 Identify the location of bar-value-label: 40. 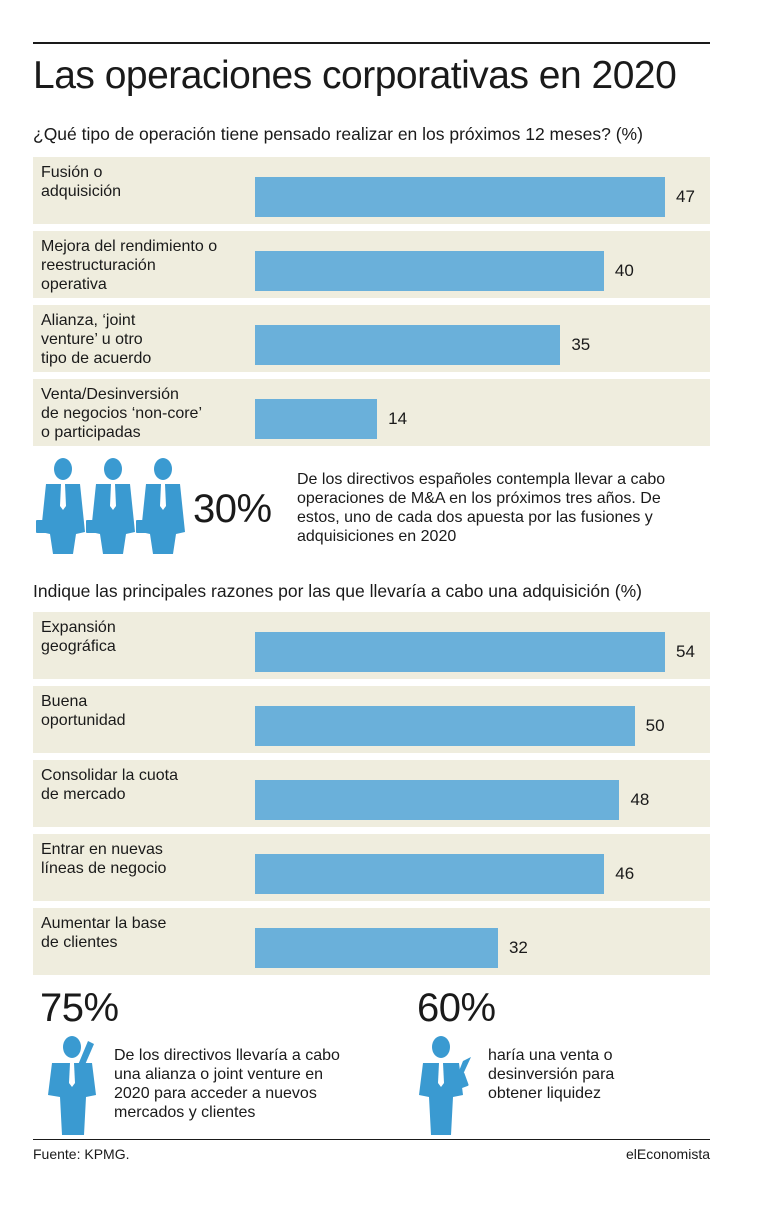
(624, 270).